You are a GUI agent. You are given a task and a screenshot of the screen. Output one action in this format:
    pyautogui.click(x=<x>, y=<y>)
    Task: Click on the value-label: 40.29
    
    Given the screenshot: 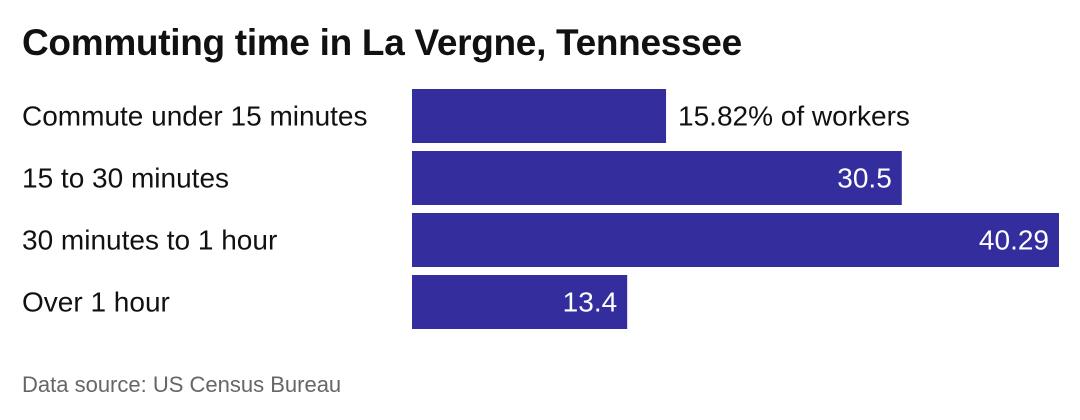 What is the action you would take?
    pyautogui.click(x=1014, y=240)
    